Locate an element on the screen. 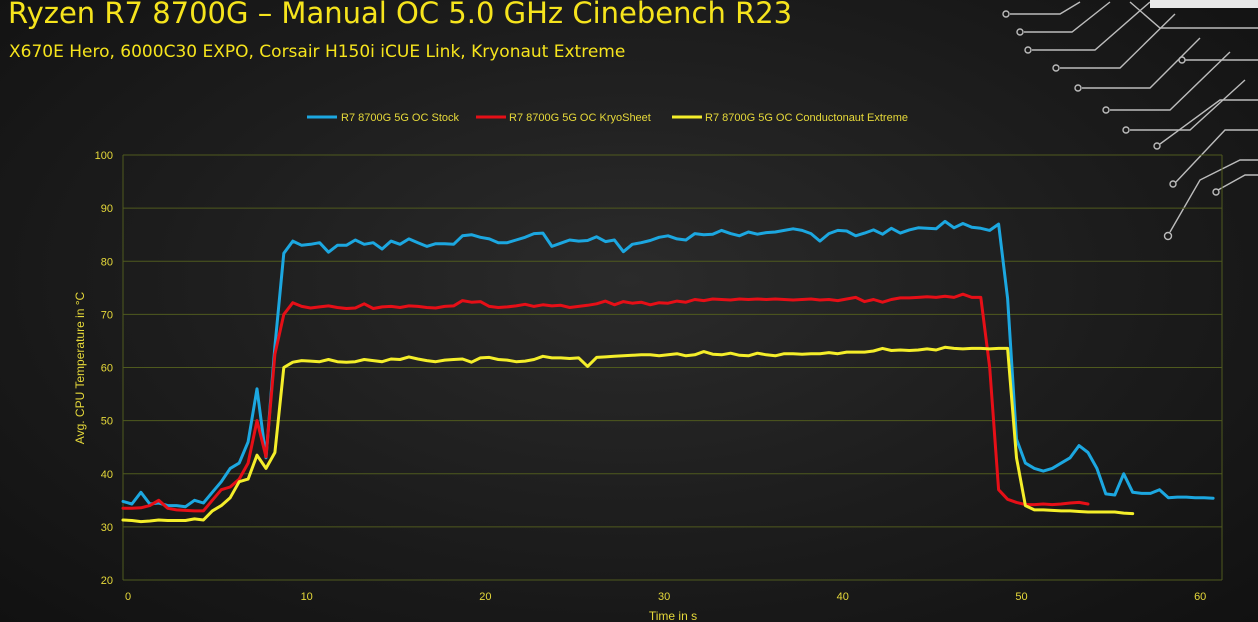 The height and width of the screenshot is (622, 1258). y-tick-label: 80 is located at coordinates (107, 262).